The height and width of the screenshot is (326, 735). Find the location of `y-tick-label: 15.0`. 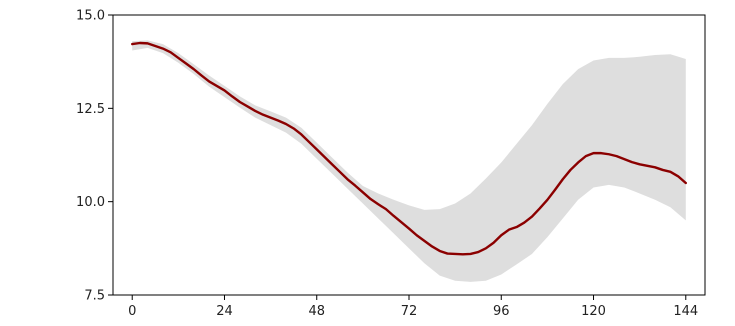

y-tick-label: 15.0 is located at coordinates (90, 16).